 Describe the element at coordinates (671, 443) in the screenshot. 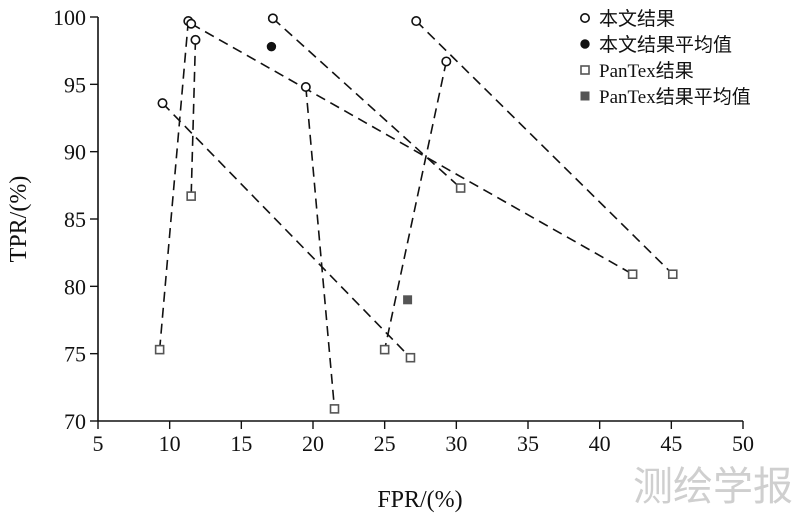

I see `x-tick-label: 45` at that location.